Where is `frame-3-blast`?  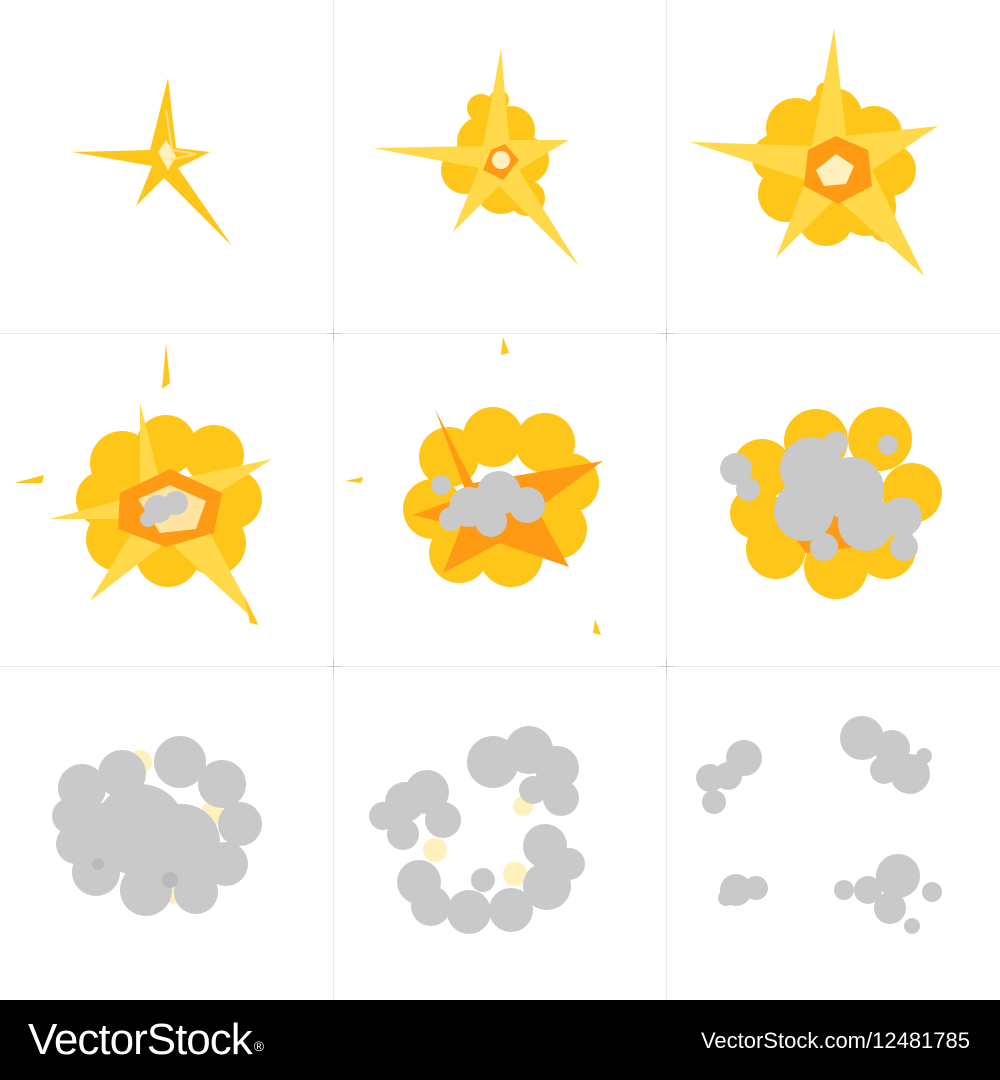
frame-3-blast is located at coordinates (832, 166).